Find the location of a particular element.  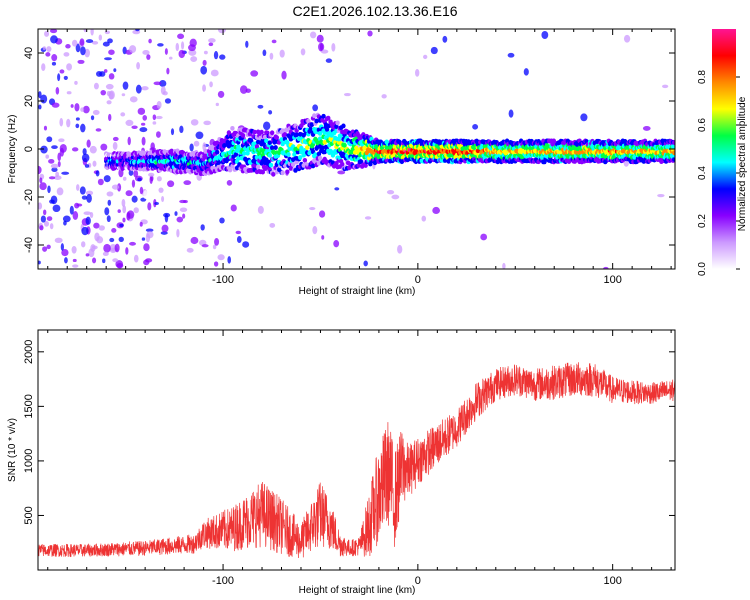

x-tick-label: 0 is located at coordinates (418, 581).